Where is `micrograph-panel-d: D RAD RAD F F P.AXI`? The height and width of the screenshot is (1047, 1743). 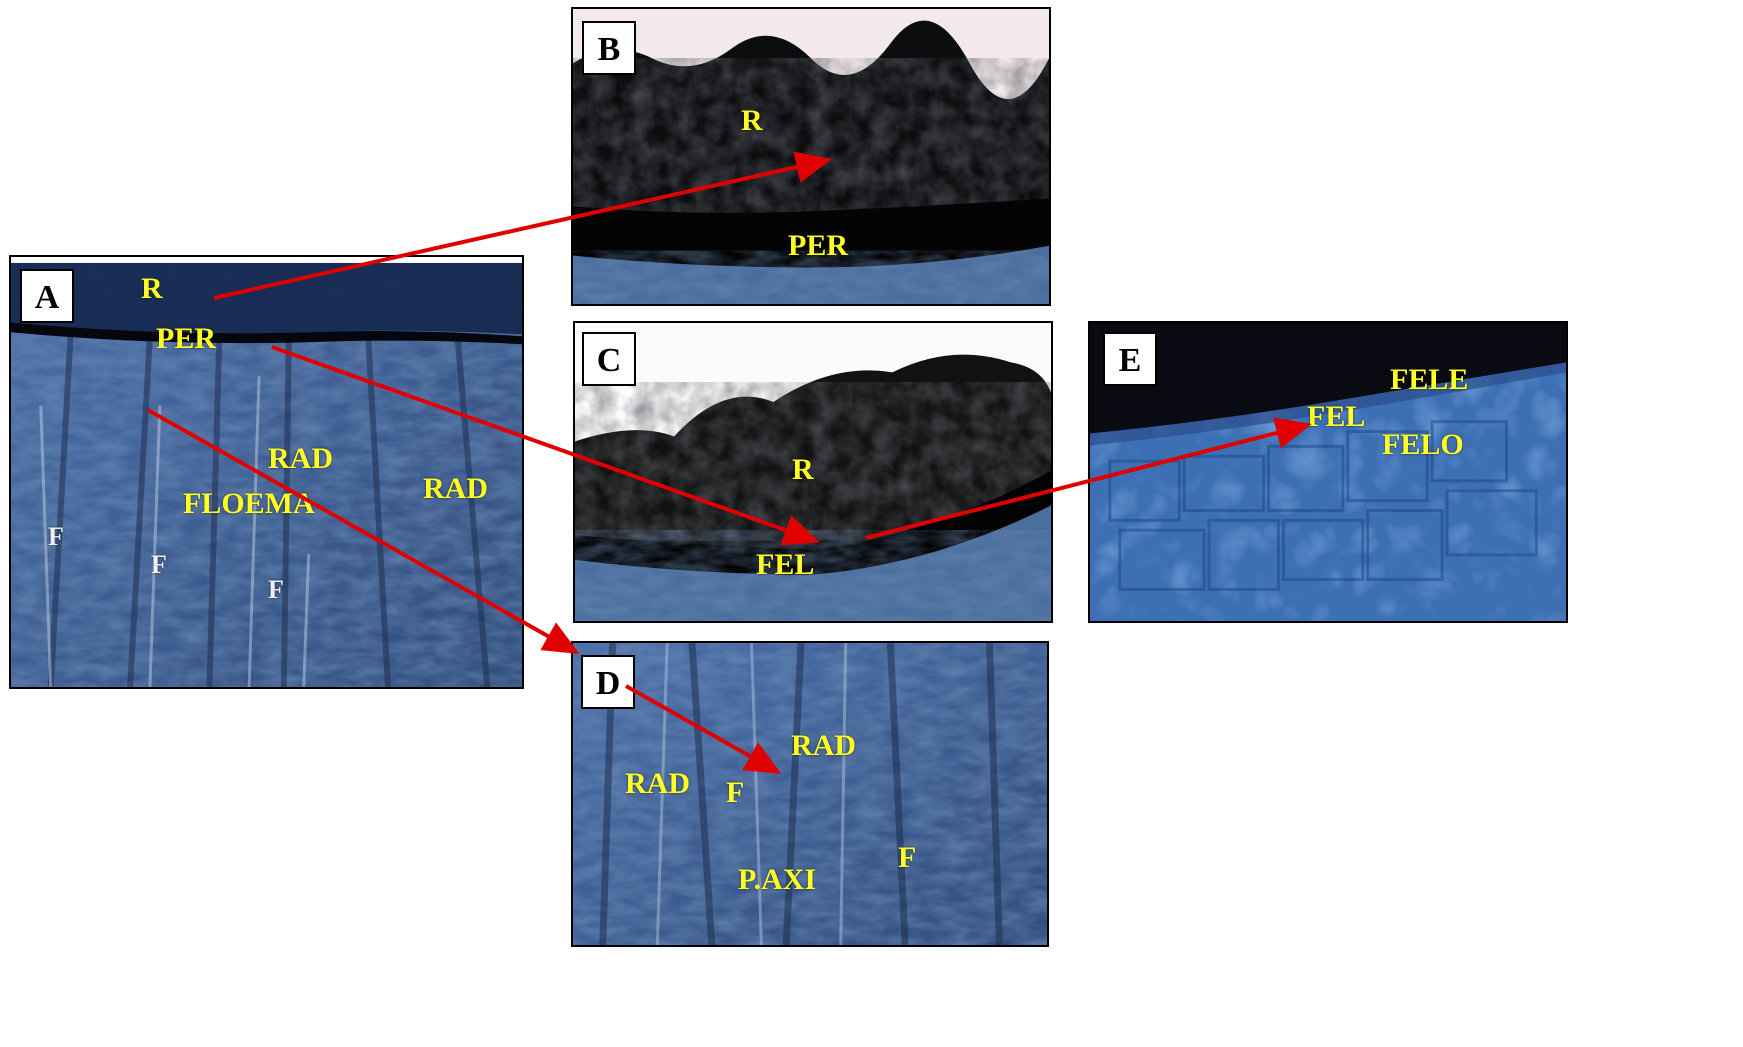 micrograph-panel-d: D RAD RAD F F P.AXI is located at coordinates (810, 794).